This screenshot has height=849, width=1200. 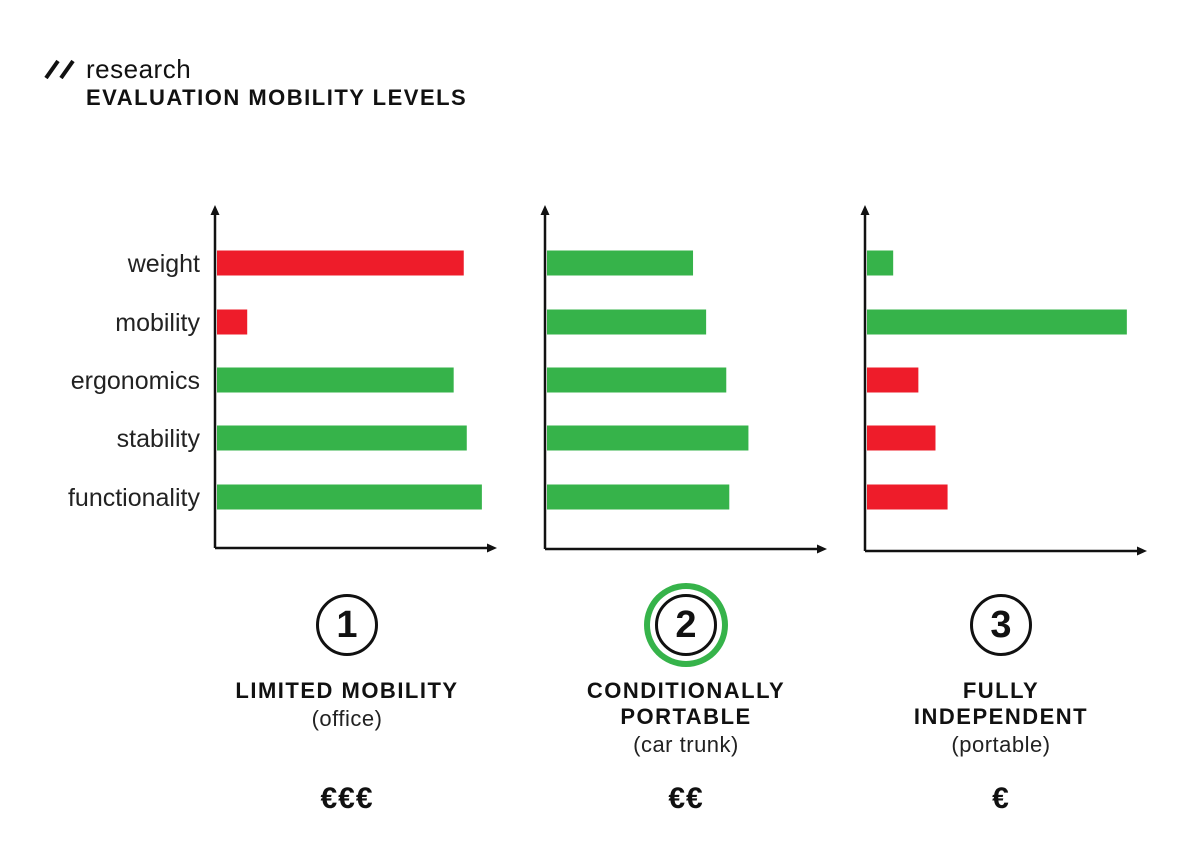 I want to click on level-number-badge: 1, so click(x=347, y=625).